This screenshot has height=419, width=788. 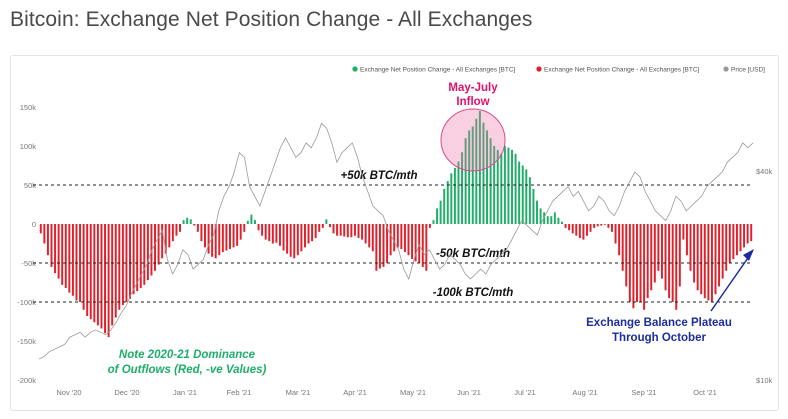 I want to click on y-tick-label: -50k, so click(x=28, y=263).